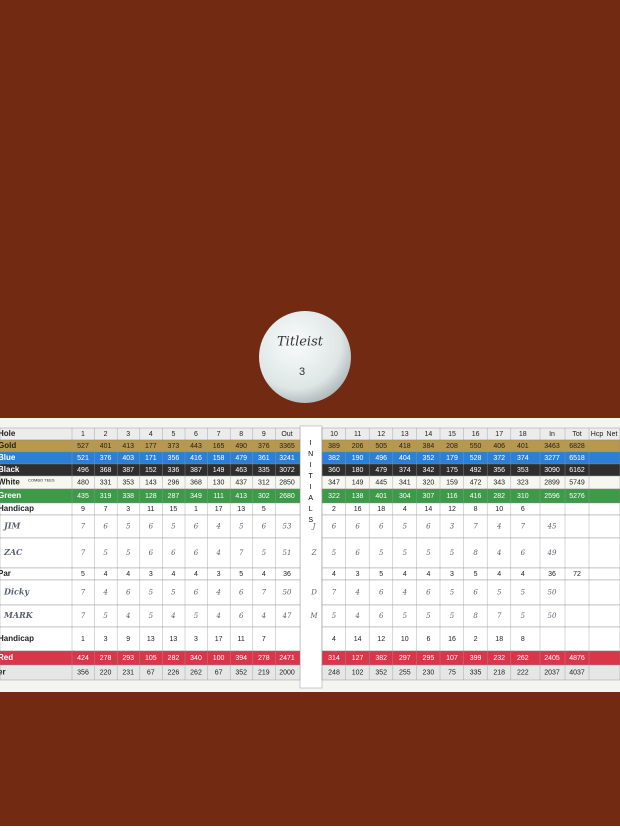  Describe the element at coordinates (174, 496) in the screenshot. I see `cell: 287` at that location.